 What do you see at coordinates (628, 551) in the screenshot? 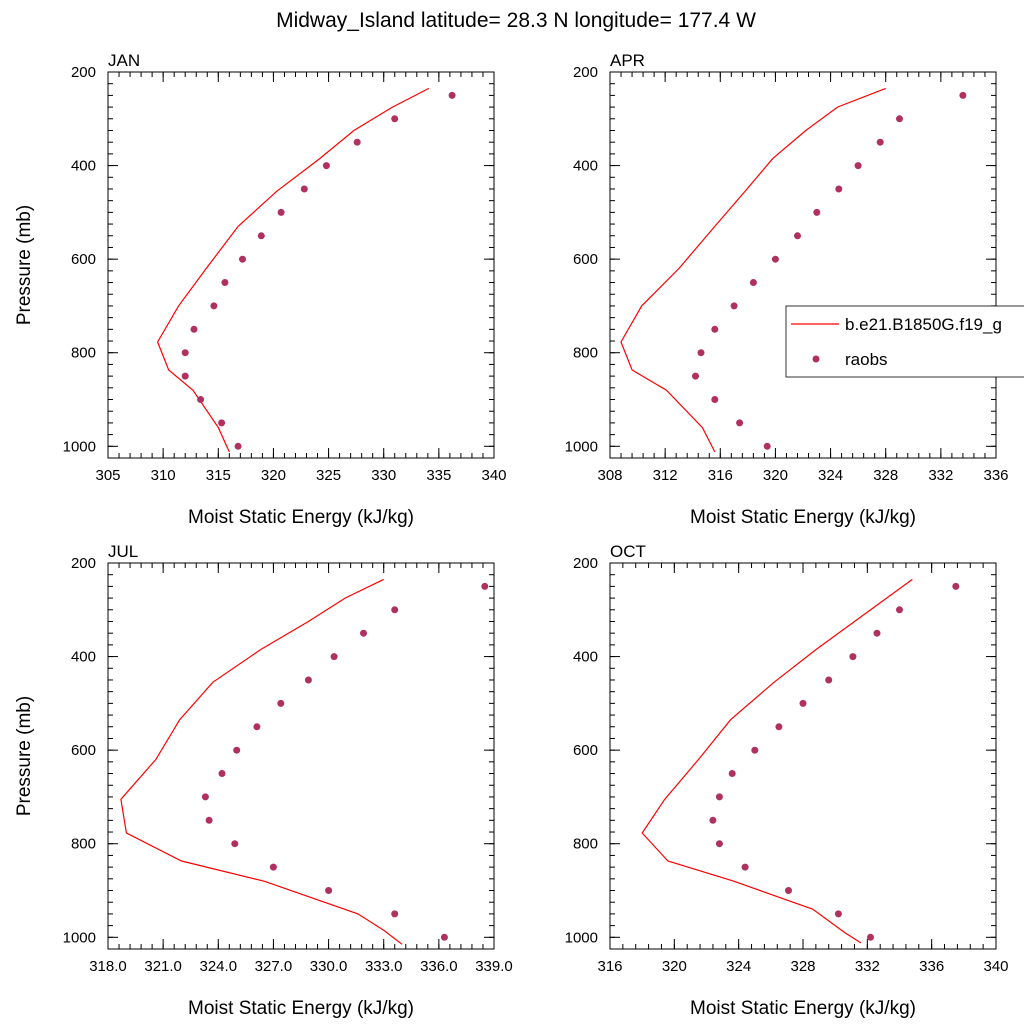
I see `panel-label: OCT` at bounding box center [628, 551].